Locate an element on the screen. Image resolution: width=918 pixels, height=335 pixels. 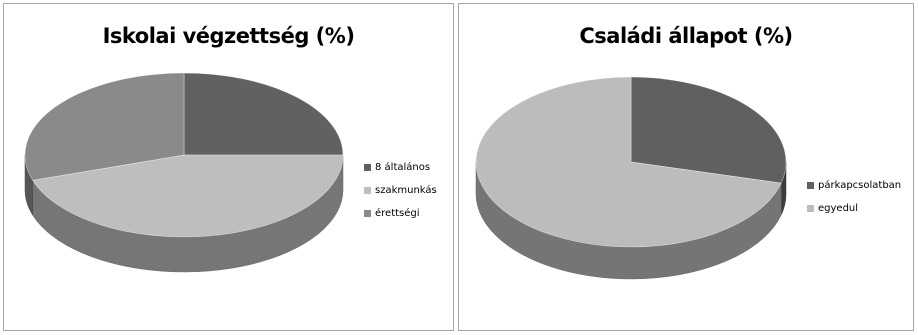
legend-item: szakmunkás is located at coordinates (400, 190).